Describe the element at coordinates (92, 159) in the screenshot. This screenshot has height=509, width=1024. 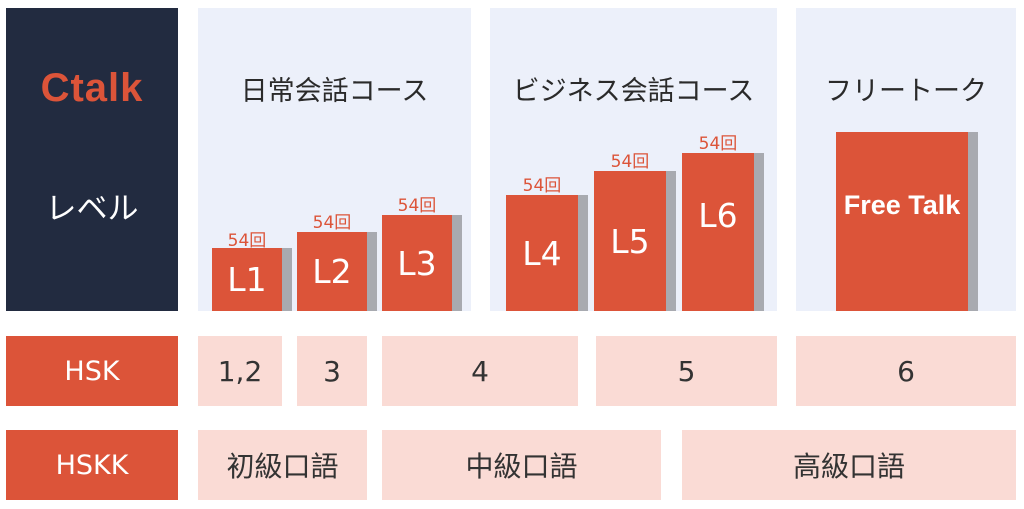
I see `level-header-panel: Ctalk レベル` at that location.